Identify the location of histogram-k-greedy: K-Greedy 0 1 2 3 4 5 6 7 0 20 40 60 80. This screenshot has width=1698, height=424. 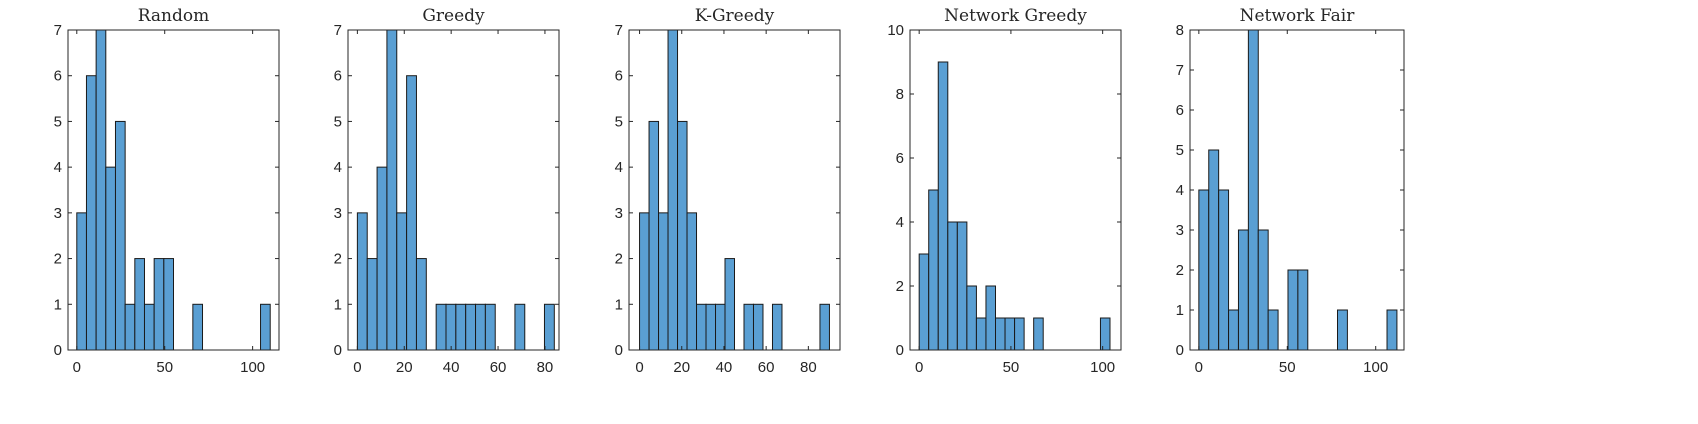
(728, 191).